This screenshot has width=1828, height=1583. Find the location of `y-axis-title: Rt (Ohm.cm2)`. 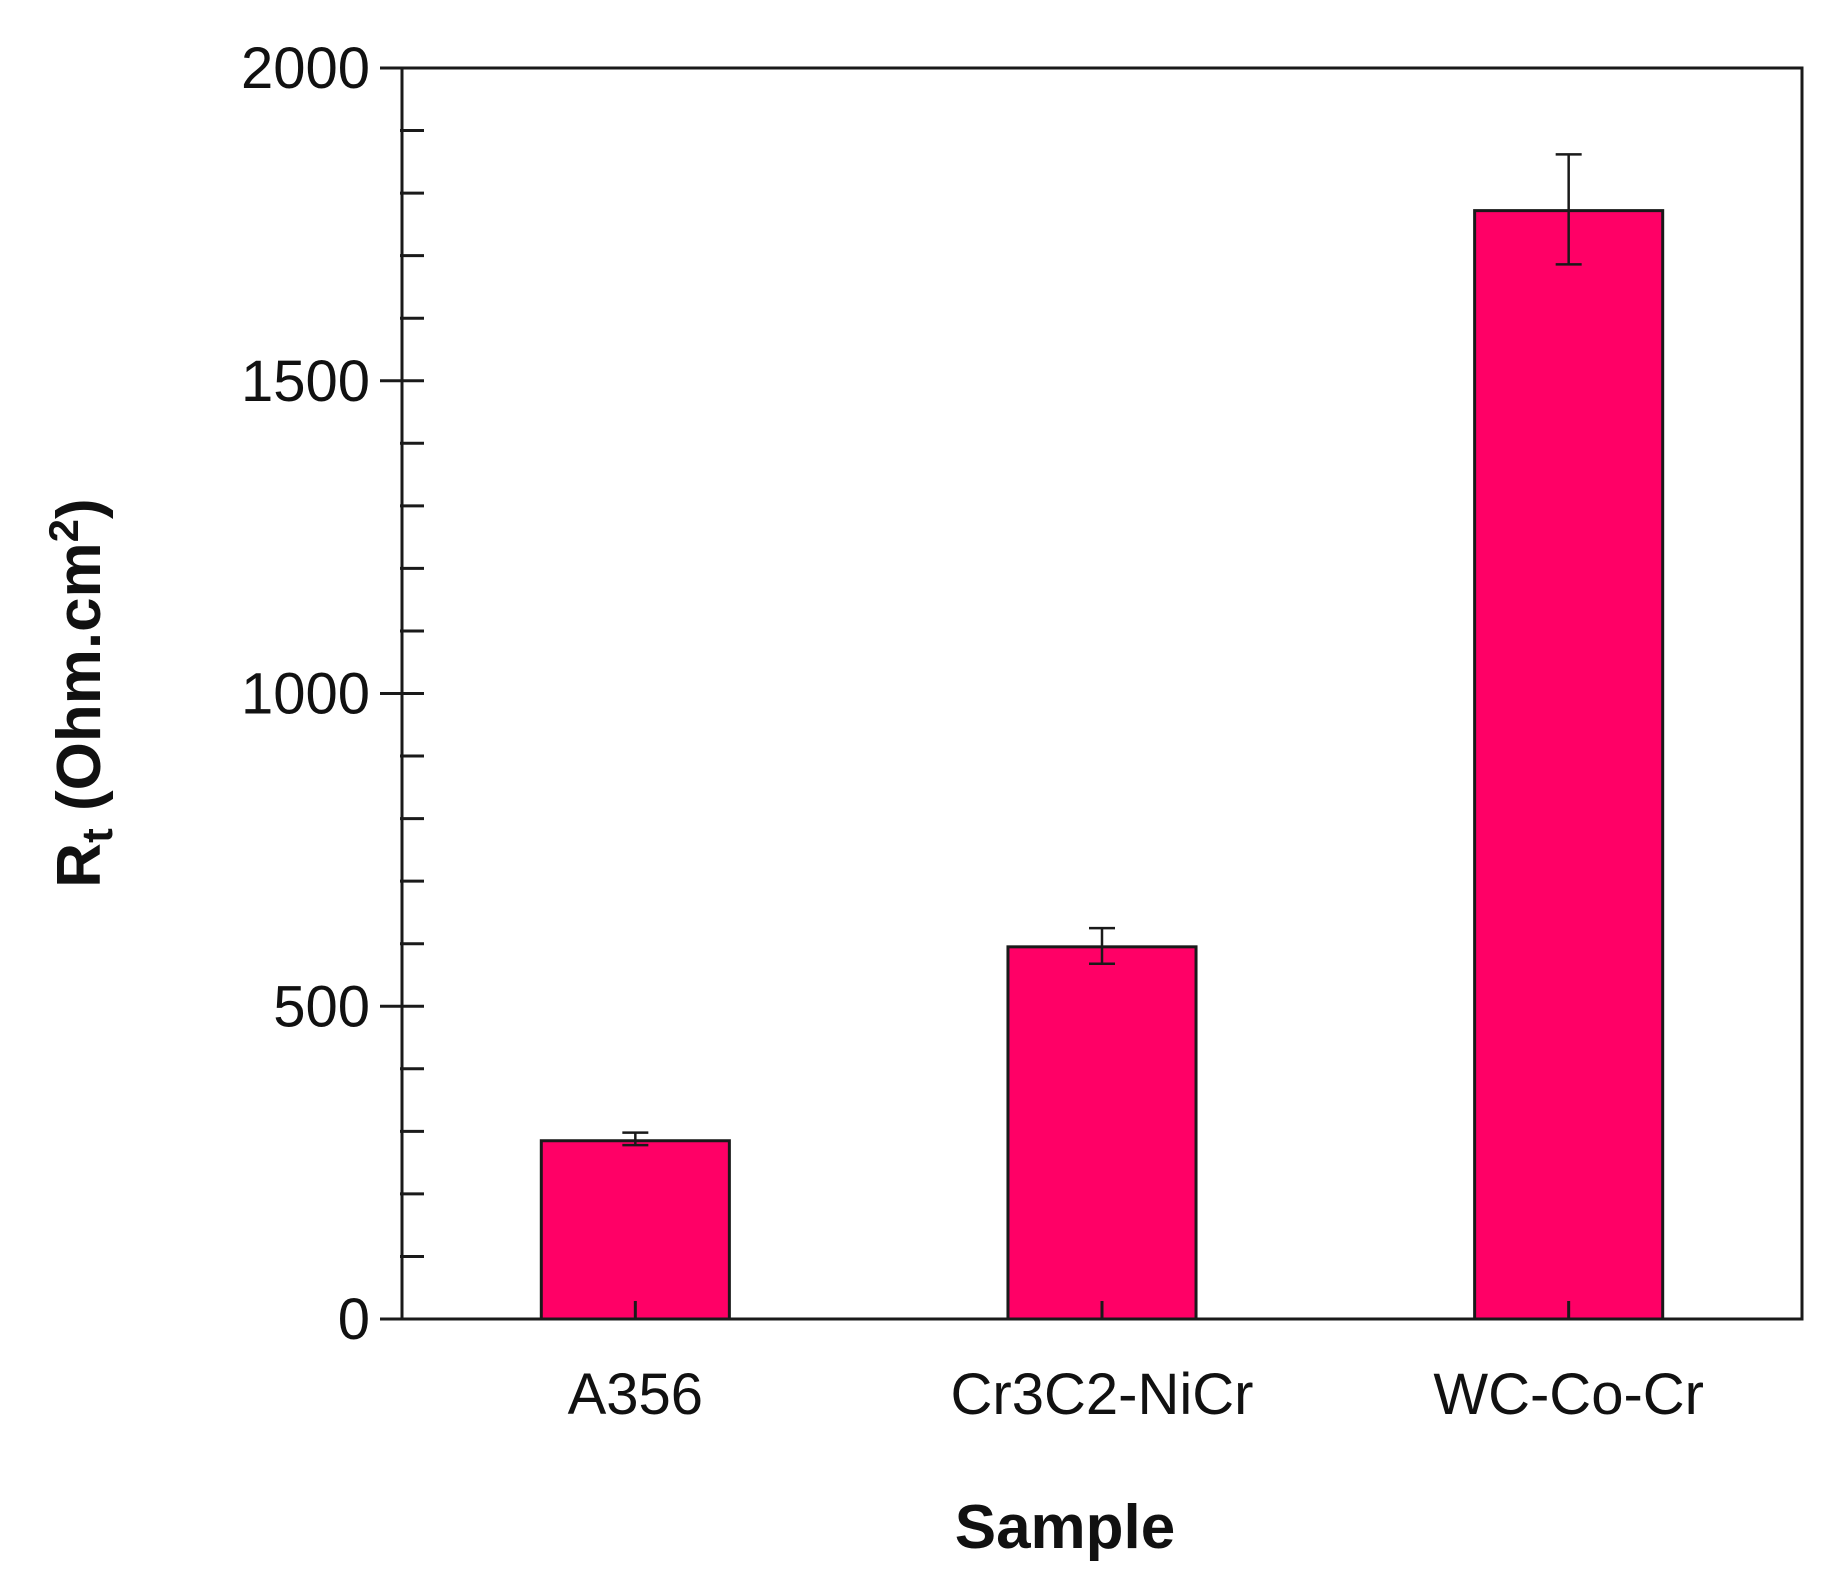

y-axis-title: Rt (Ohm.cm2) is located at coordinates (81, 692).